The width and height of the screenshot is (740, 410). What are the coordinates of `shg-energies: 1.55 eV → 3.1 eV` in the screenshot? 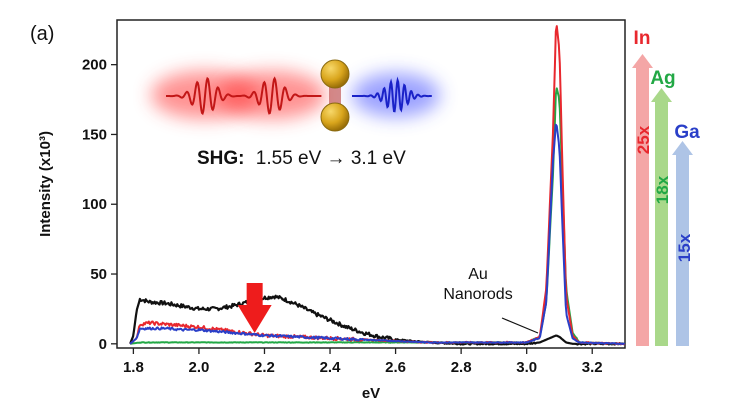 It's located at (331, 158).